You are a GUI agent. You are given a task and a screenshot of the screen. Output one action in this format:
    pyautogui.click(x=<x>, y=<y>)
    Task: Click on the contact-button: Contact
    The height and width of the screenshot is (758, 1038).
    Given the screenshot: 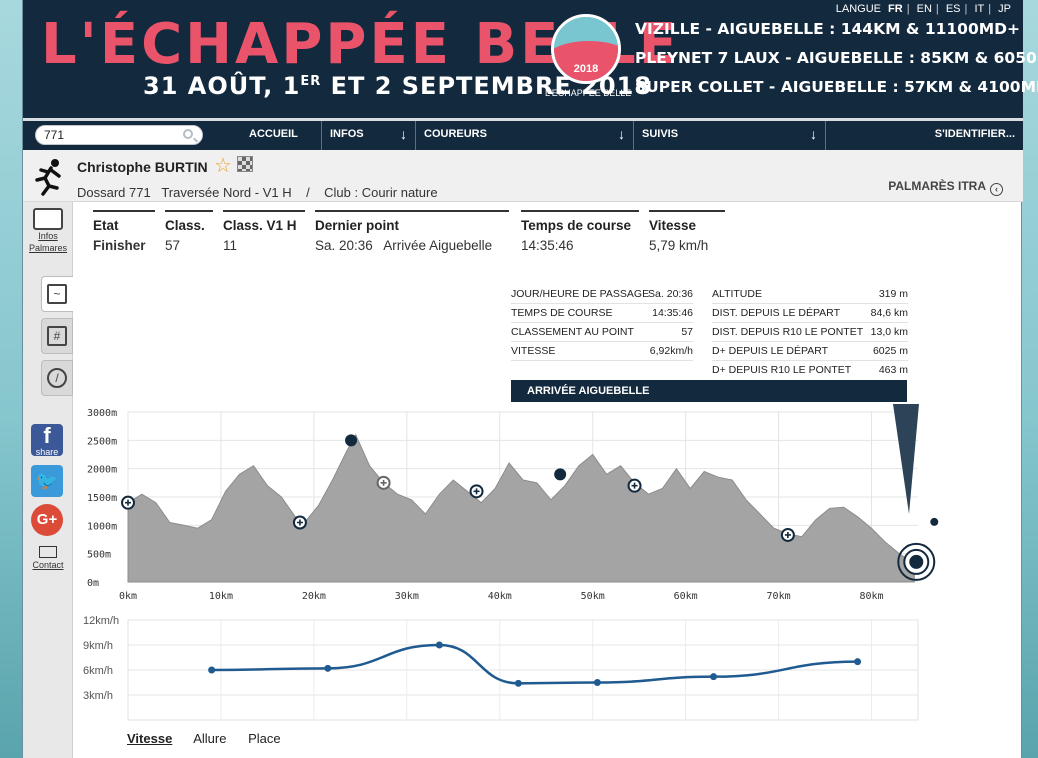 What is the action you would take?
    pyautogui.click(x=48, y=558)
    